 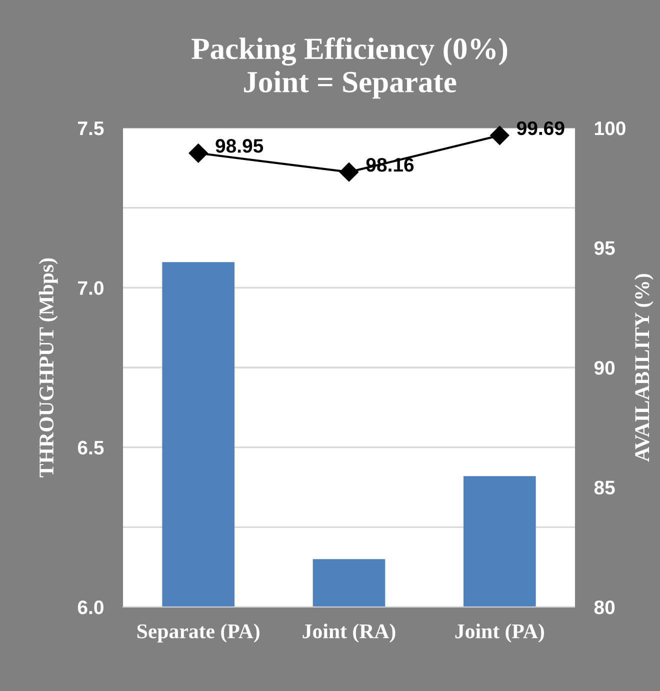 I want to click on data-label: 99.69, so click(x=540, y=128).